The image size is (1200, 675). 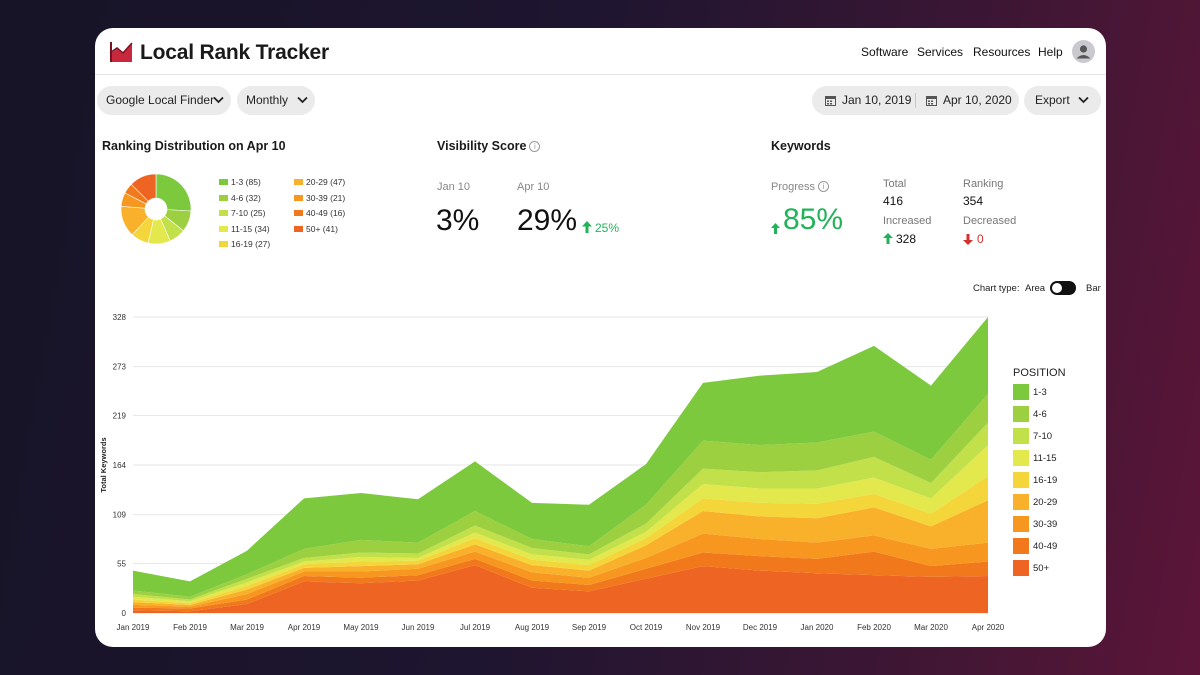 What do you see at coordinates (247, 627) in the screenshot?
I see `x-tick-label: Mar 2019` at bounding box center [247, 627].